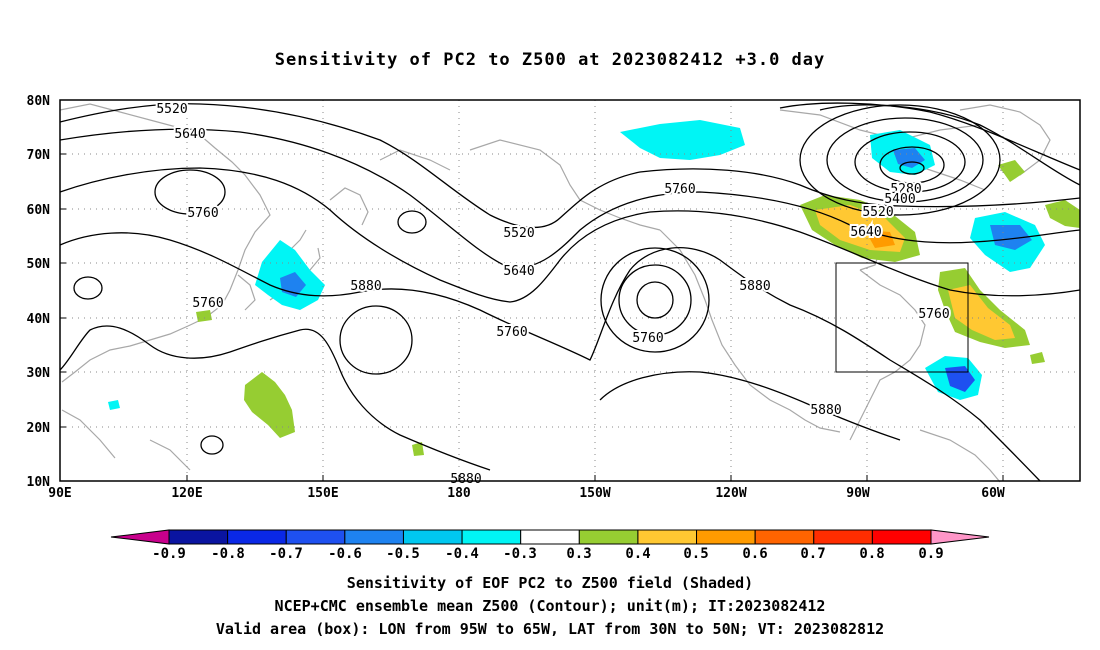 The width and height of the screenshot is (1100, 650). Describe the element at coordinates (594, 493) in the screenshot. I see `lon-label: 150W` at that location.